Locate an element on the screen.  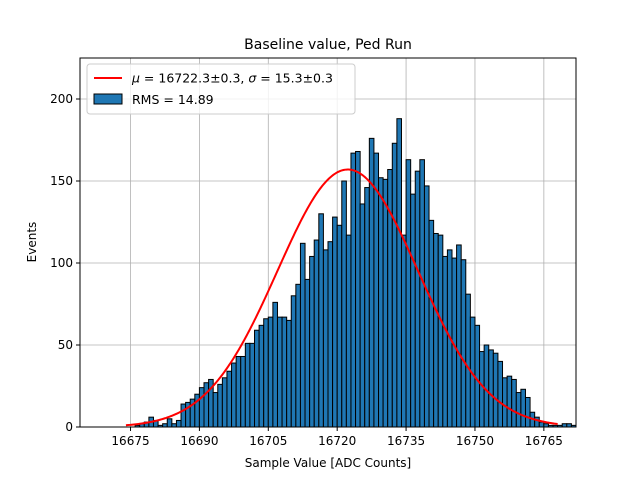
legend-mu-symbol: μ is located at coordinates (135, 78).